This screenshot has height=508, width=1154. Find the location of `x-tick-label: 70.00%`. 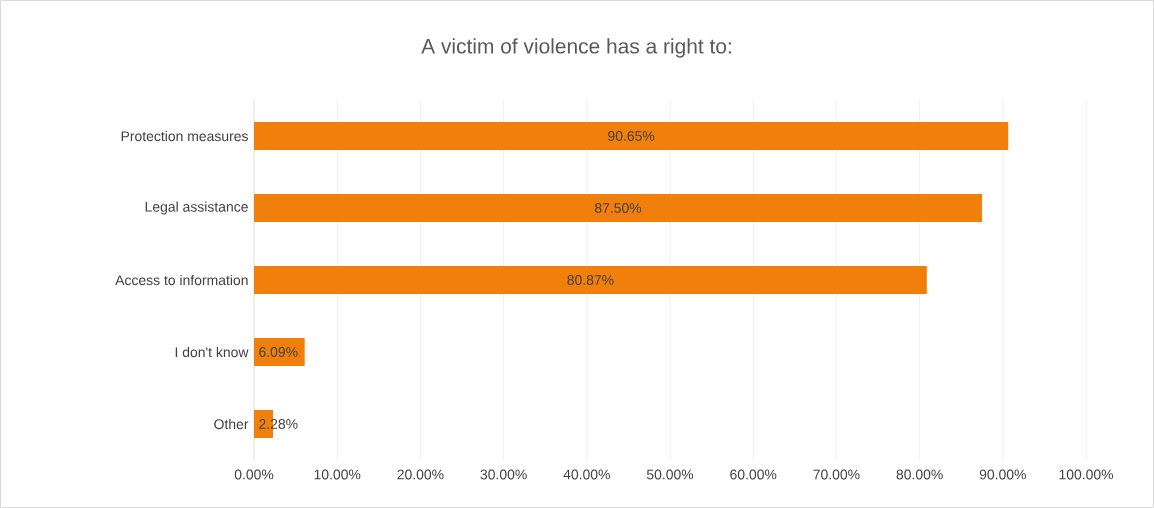

x-tick-label: 70.00% is located at coordinates (836, 474).